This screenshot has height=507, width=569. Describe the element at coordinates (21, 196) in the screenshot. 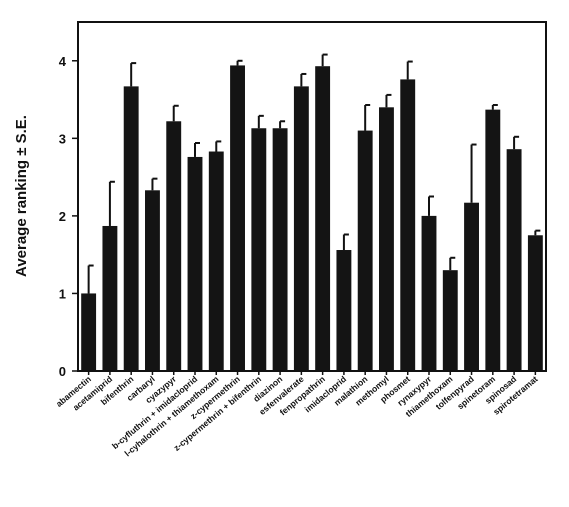

I see `y-axis-label: Average ranking ± S.E.` at that location.